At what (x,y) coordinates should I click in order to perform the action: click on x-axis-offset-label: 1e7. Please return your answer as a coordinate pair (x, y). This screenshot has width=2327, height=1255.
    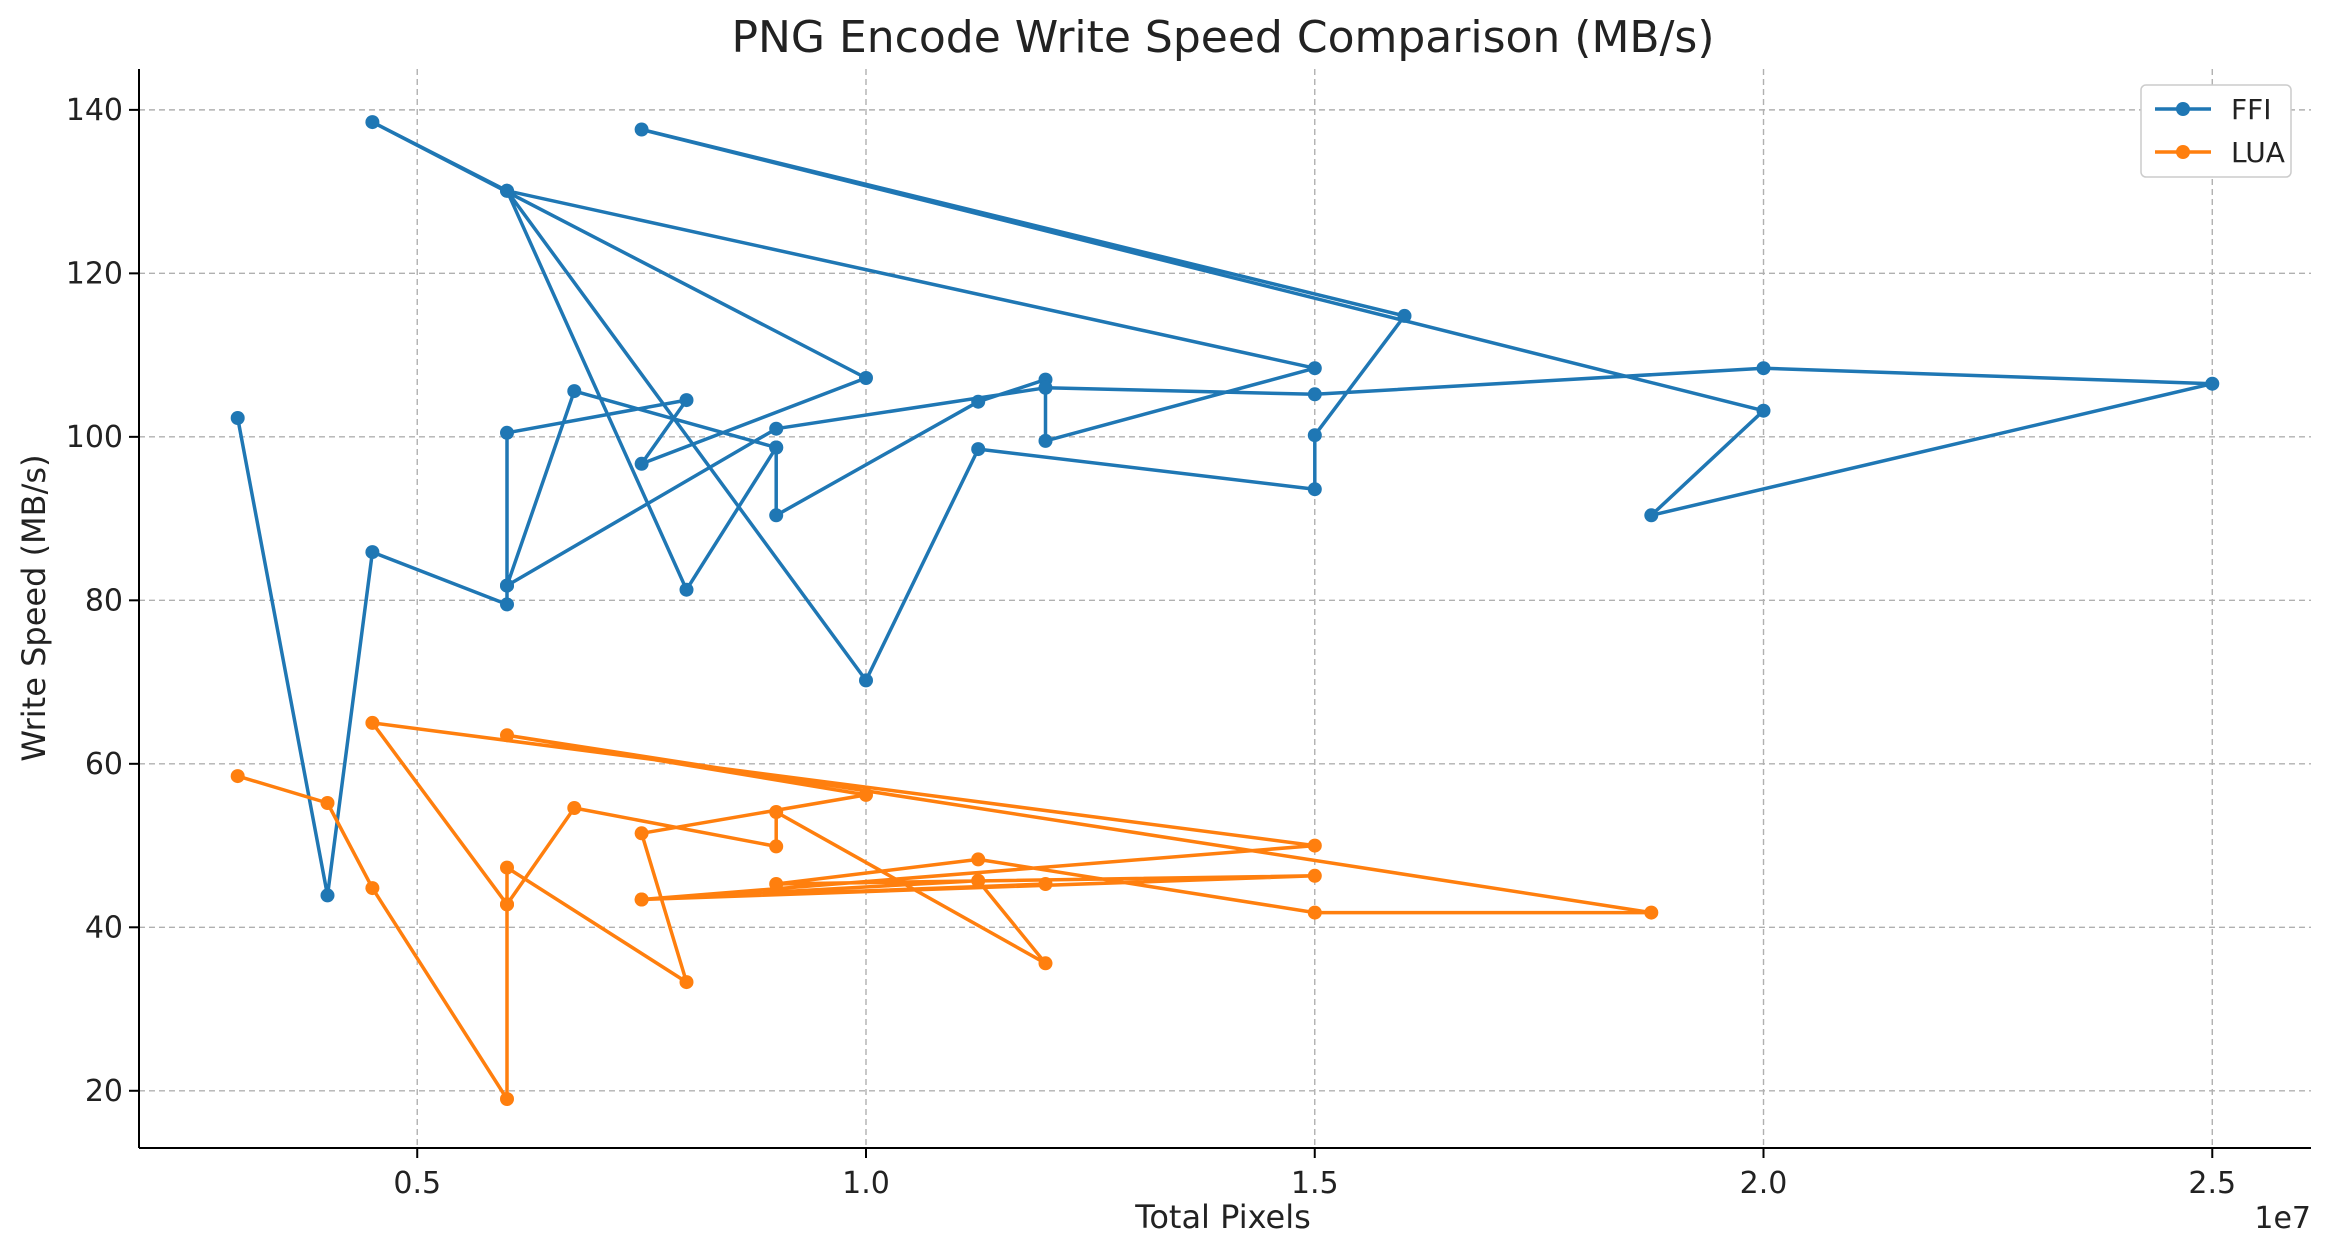
    Looking at the image, I should click on (2282, 1218).